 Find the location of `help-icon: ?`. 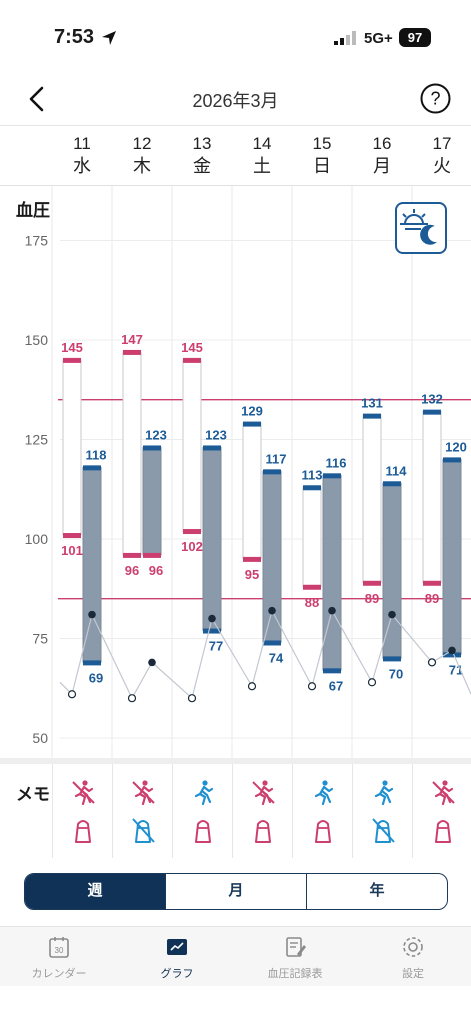

help-icon: ? is located at coordinates (435, 98).